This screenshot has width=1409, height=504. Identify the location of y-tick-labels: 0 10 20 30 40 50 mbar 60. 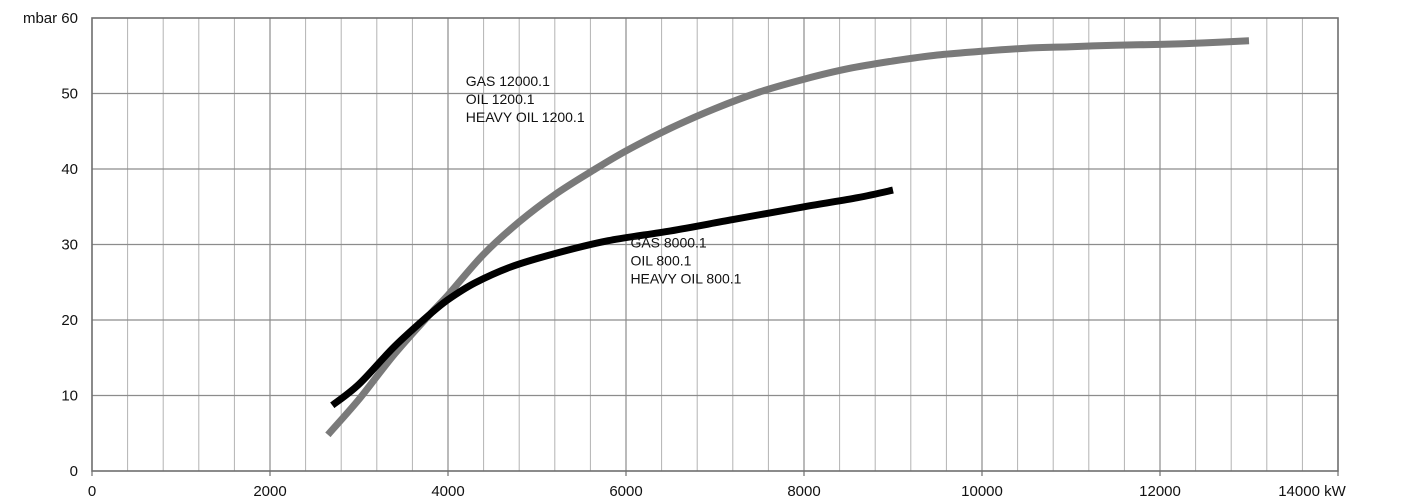
(50, 245).